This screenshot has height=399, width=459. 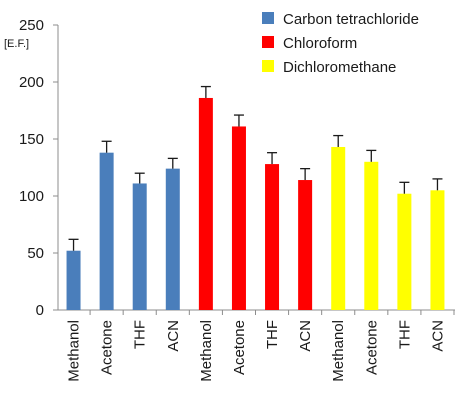 What do you see at coordinates (31, 139) in the screenshot?
I see `y-tick-label: 150` at bounding box center [31, 139].